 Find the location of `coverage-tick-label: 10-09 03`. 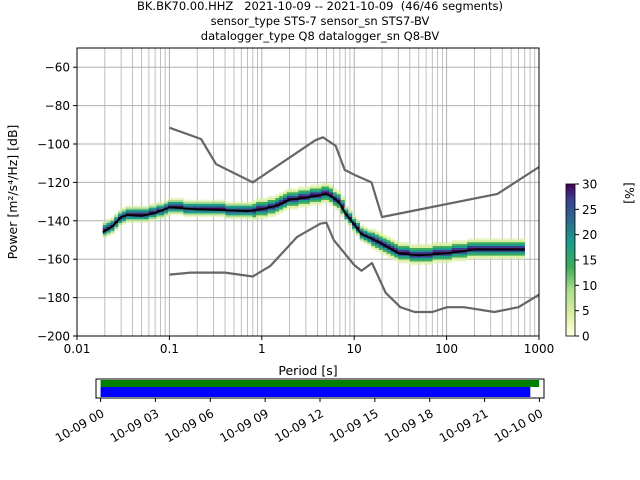

coverage-tick-label: 10-09 03 is located at coordinates (135, 425).